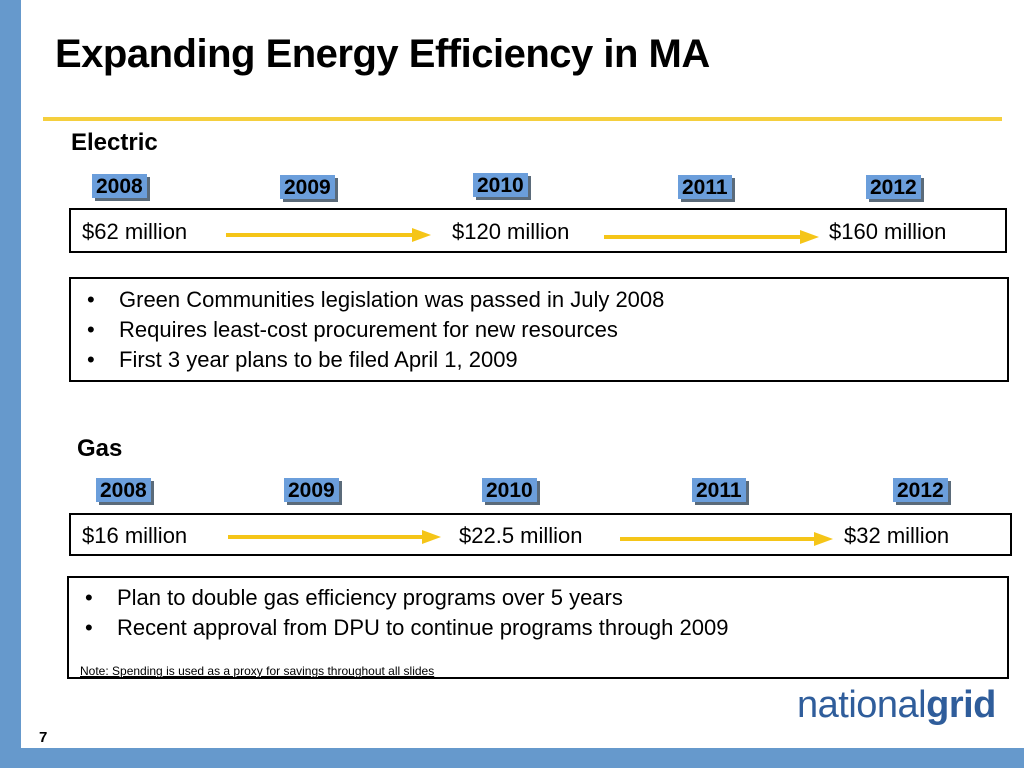 This screenshot has width=1024, height=768. What do you see at coordinates (382, 54) in the screenshot?
I see `slide-title: Expanding Energy Efficiency in MA` at bounding box center [382, 54].